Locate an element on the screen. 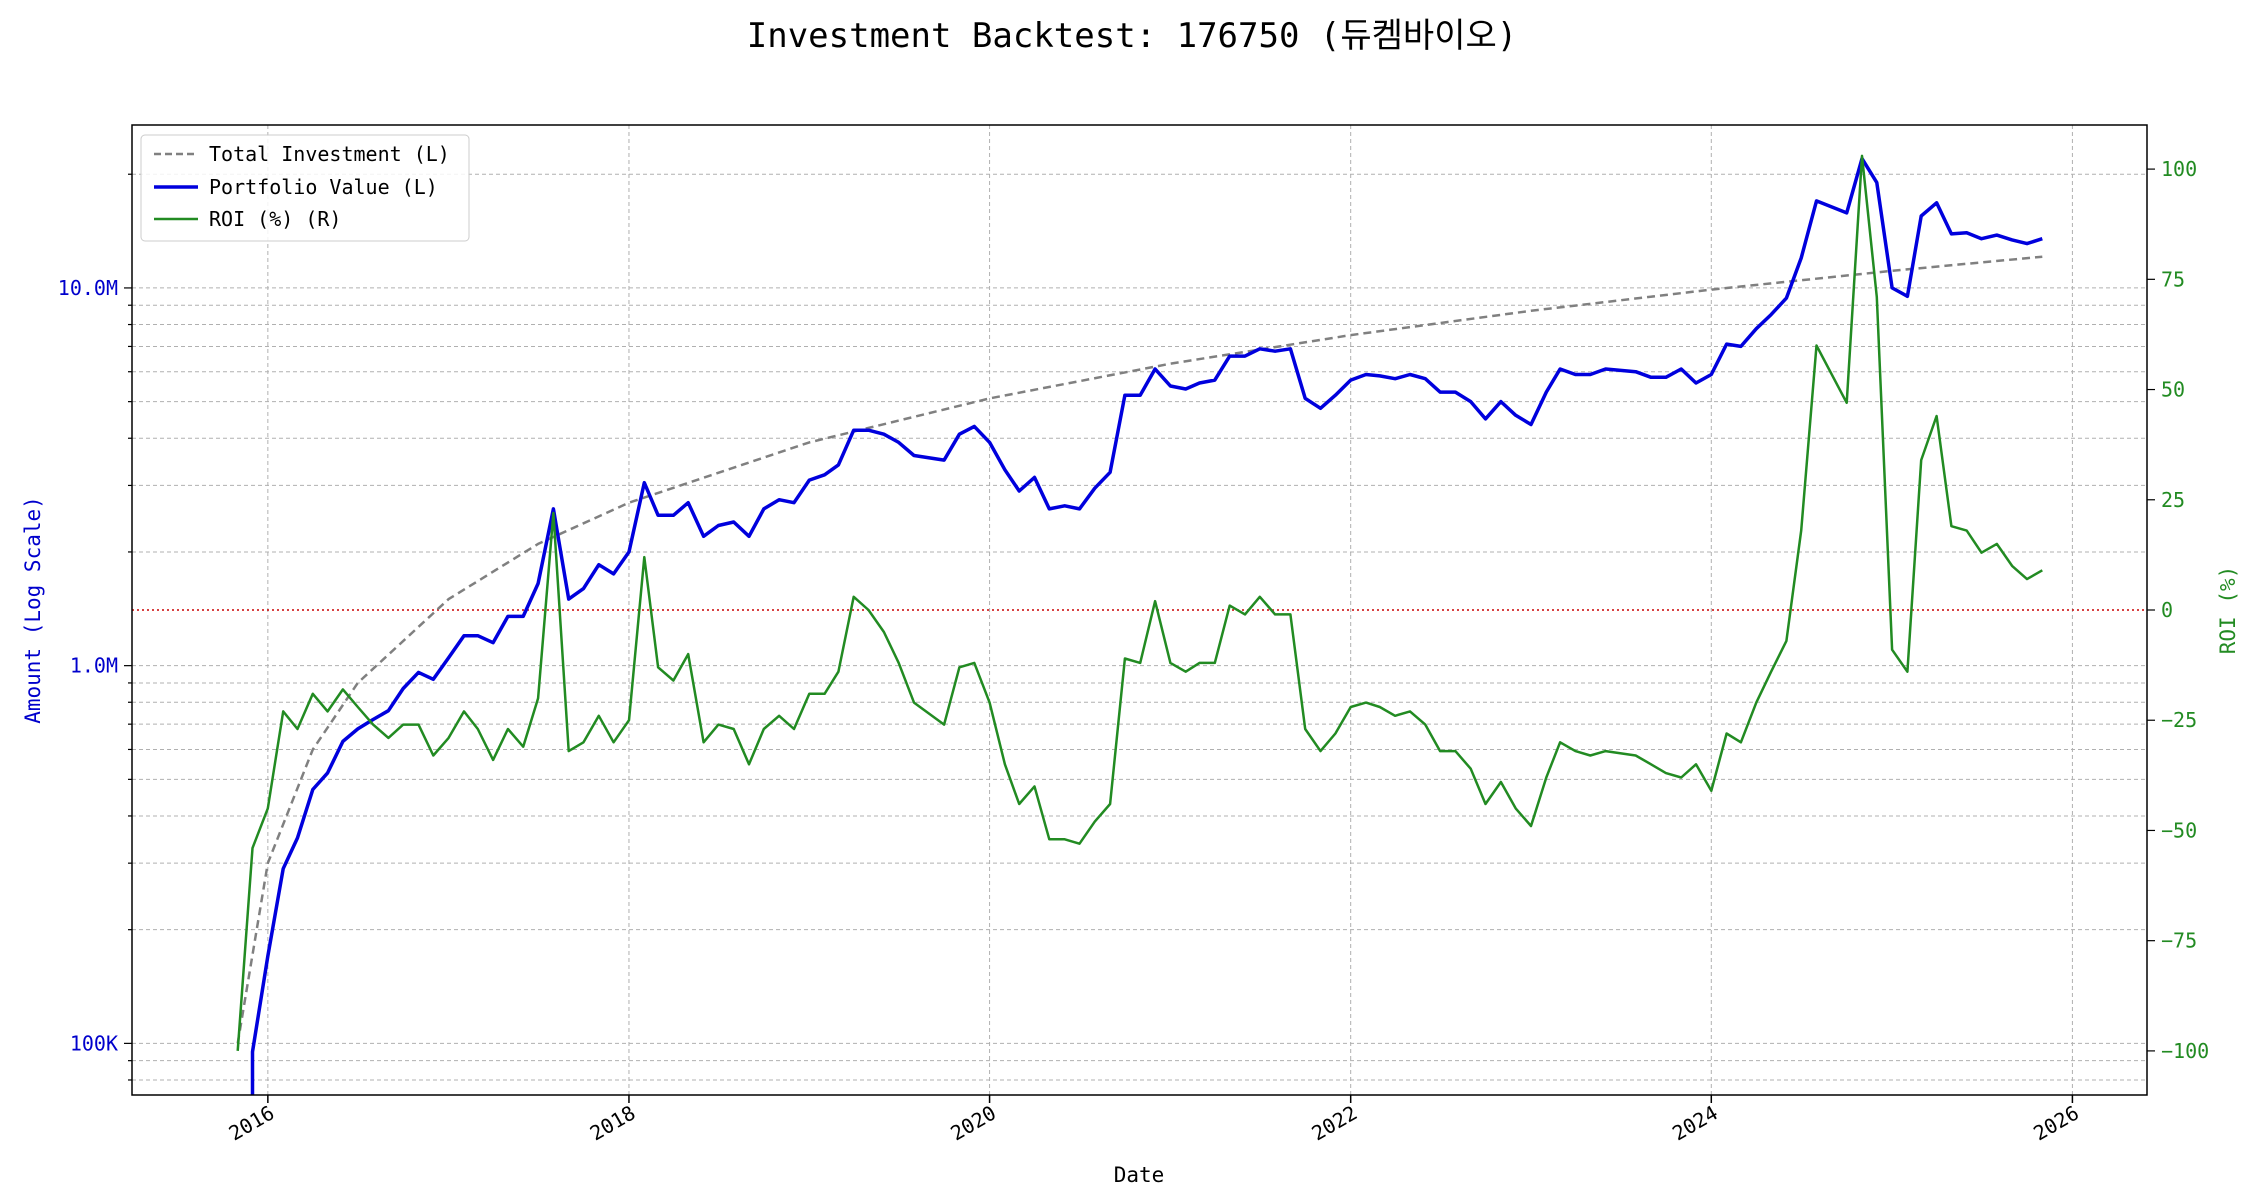 The image size is (2250, 1204). x-axis-title: Date is located at coordinates (1139, 1175).